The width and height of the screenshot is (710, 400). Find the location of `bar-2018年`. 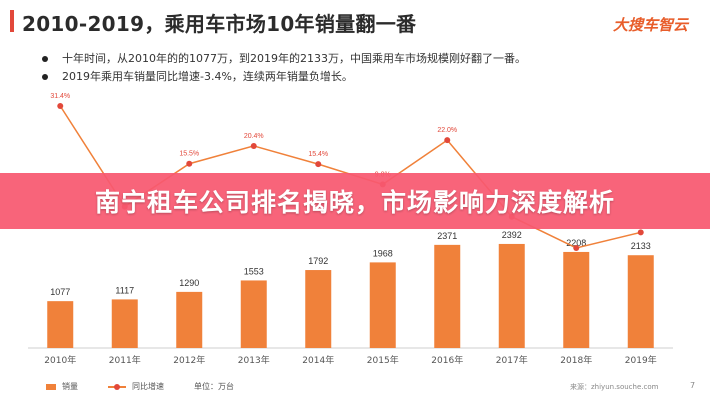

bar-2018年 is located at coordinates (576, 299).